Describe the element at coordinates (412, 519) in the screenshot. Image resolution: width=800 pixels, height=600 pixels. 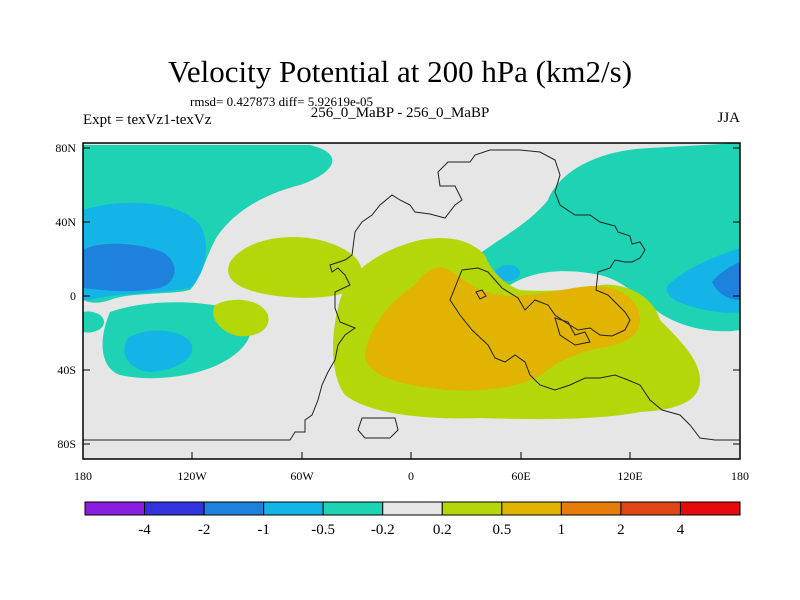
I see `colorbar: -4 -2 -1 -0.5 -0.2 0.2 0.5 1 2 4` at that location.